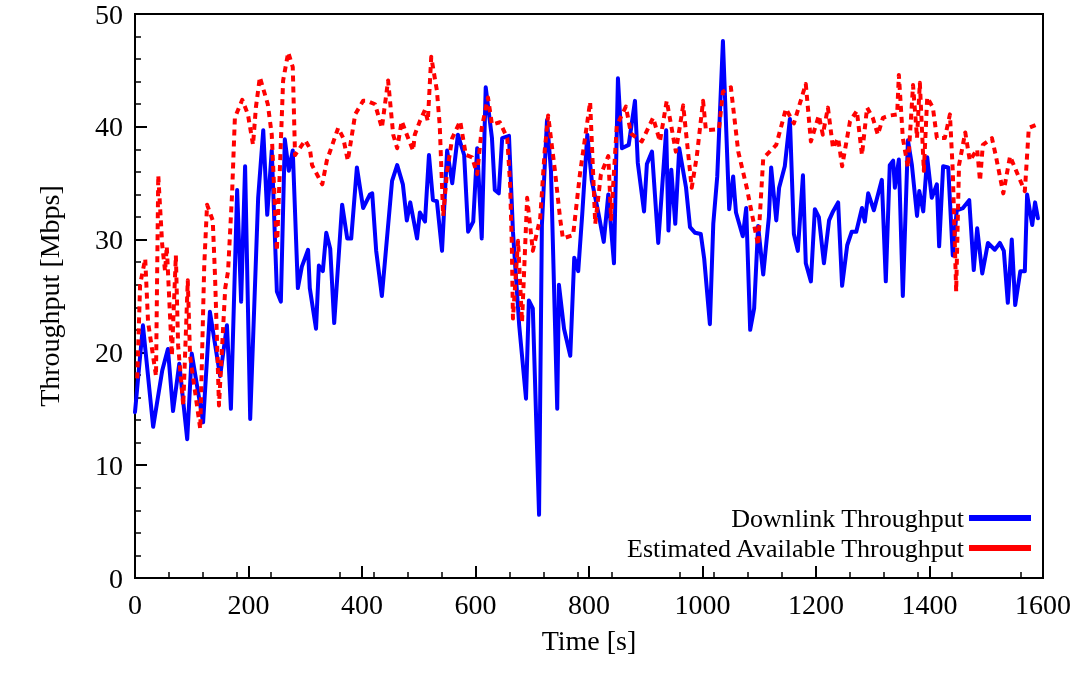  Describe the element at coordinates (702, 604) in the screenshot. I see `x-tick-label: 1000` at that location.